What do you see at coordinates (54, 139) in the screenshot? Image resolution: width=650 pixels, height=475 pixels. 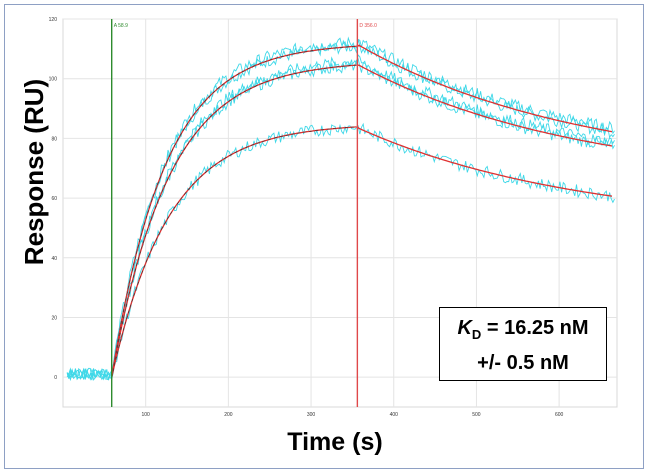 I see `y-tick-label: 80` at bounding box center [54, 139].